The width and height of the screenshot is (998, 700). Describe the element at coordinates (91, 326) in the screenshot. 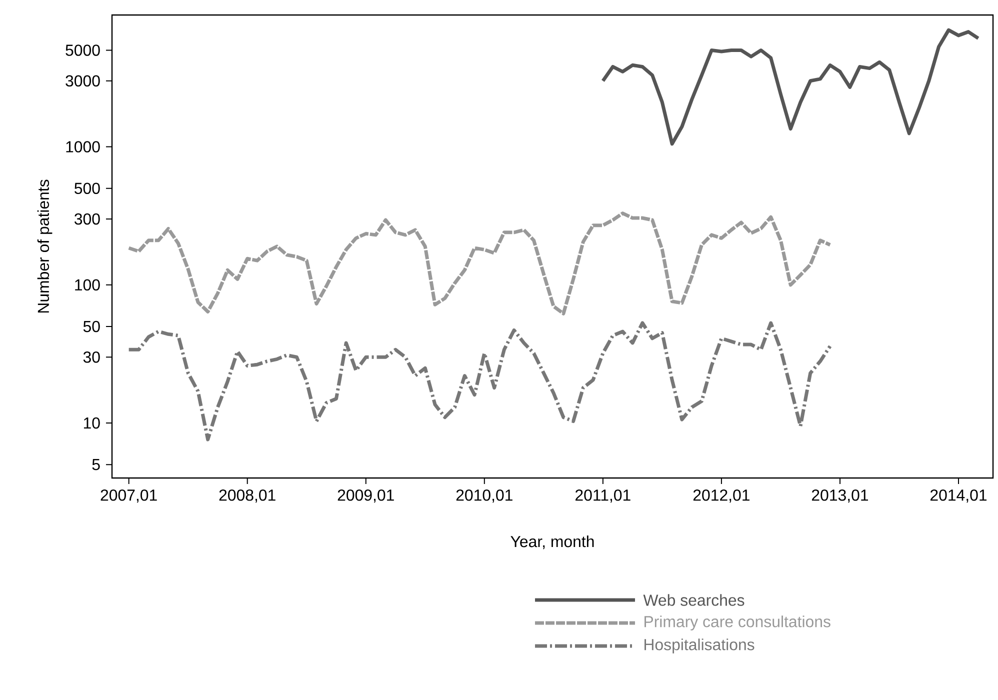

I see `y-tick-label: 50` at that location.